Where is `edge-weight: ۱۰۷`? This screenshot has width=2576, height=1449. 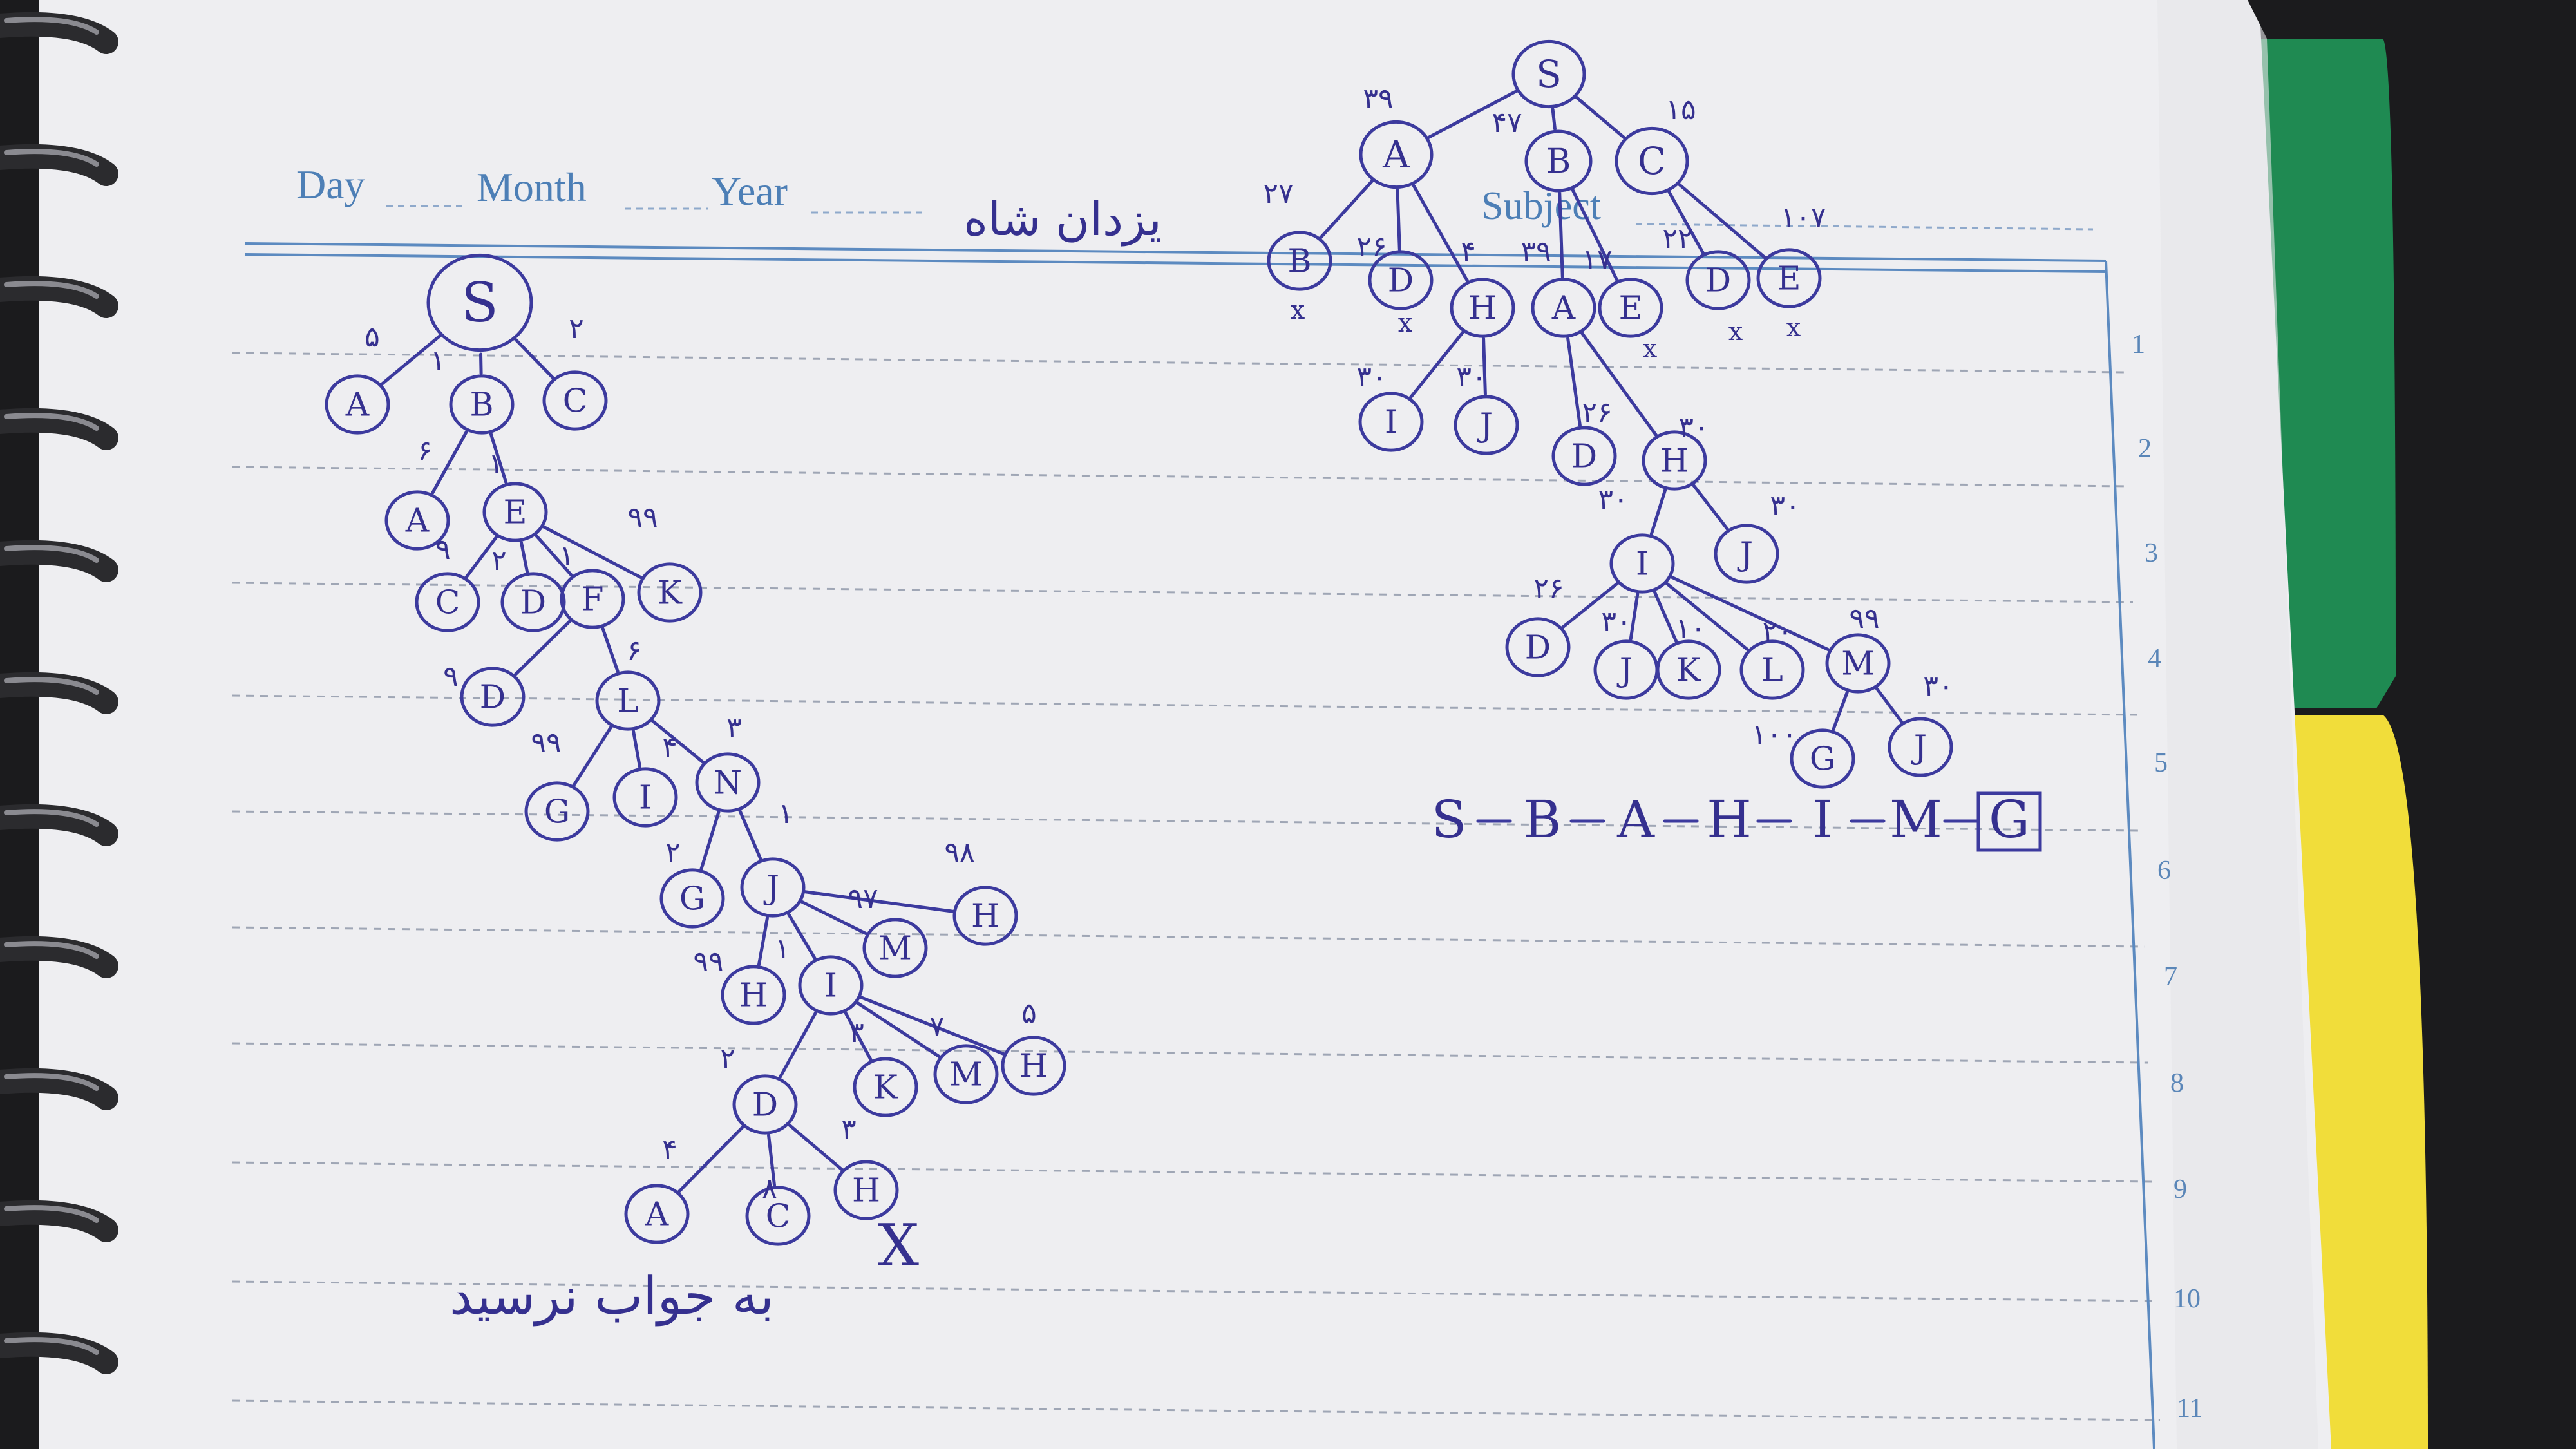 edge-weight: ۱۰۷ is located at coordinates (1803, 217).